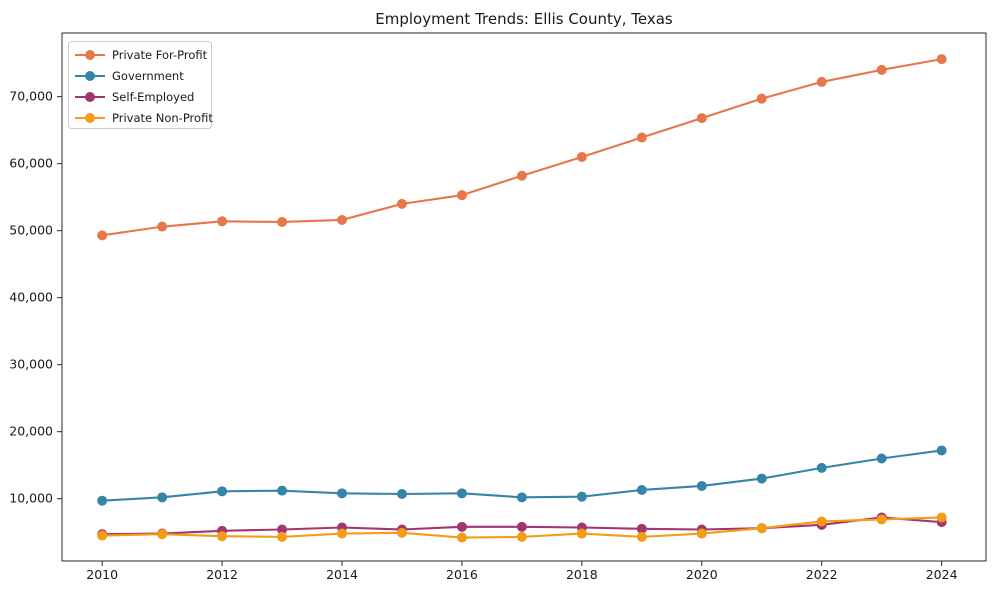  I want to click on x-axis-tick-label: 2018, so click(582, 574).